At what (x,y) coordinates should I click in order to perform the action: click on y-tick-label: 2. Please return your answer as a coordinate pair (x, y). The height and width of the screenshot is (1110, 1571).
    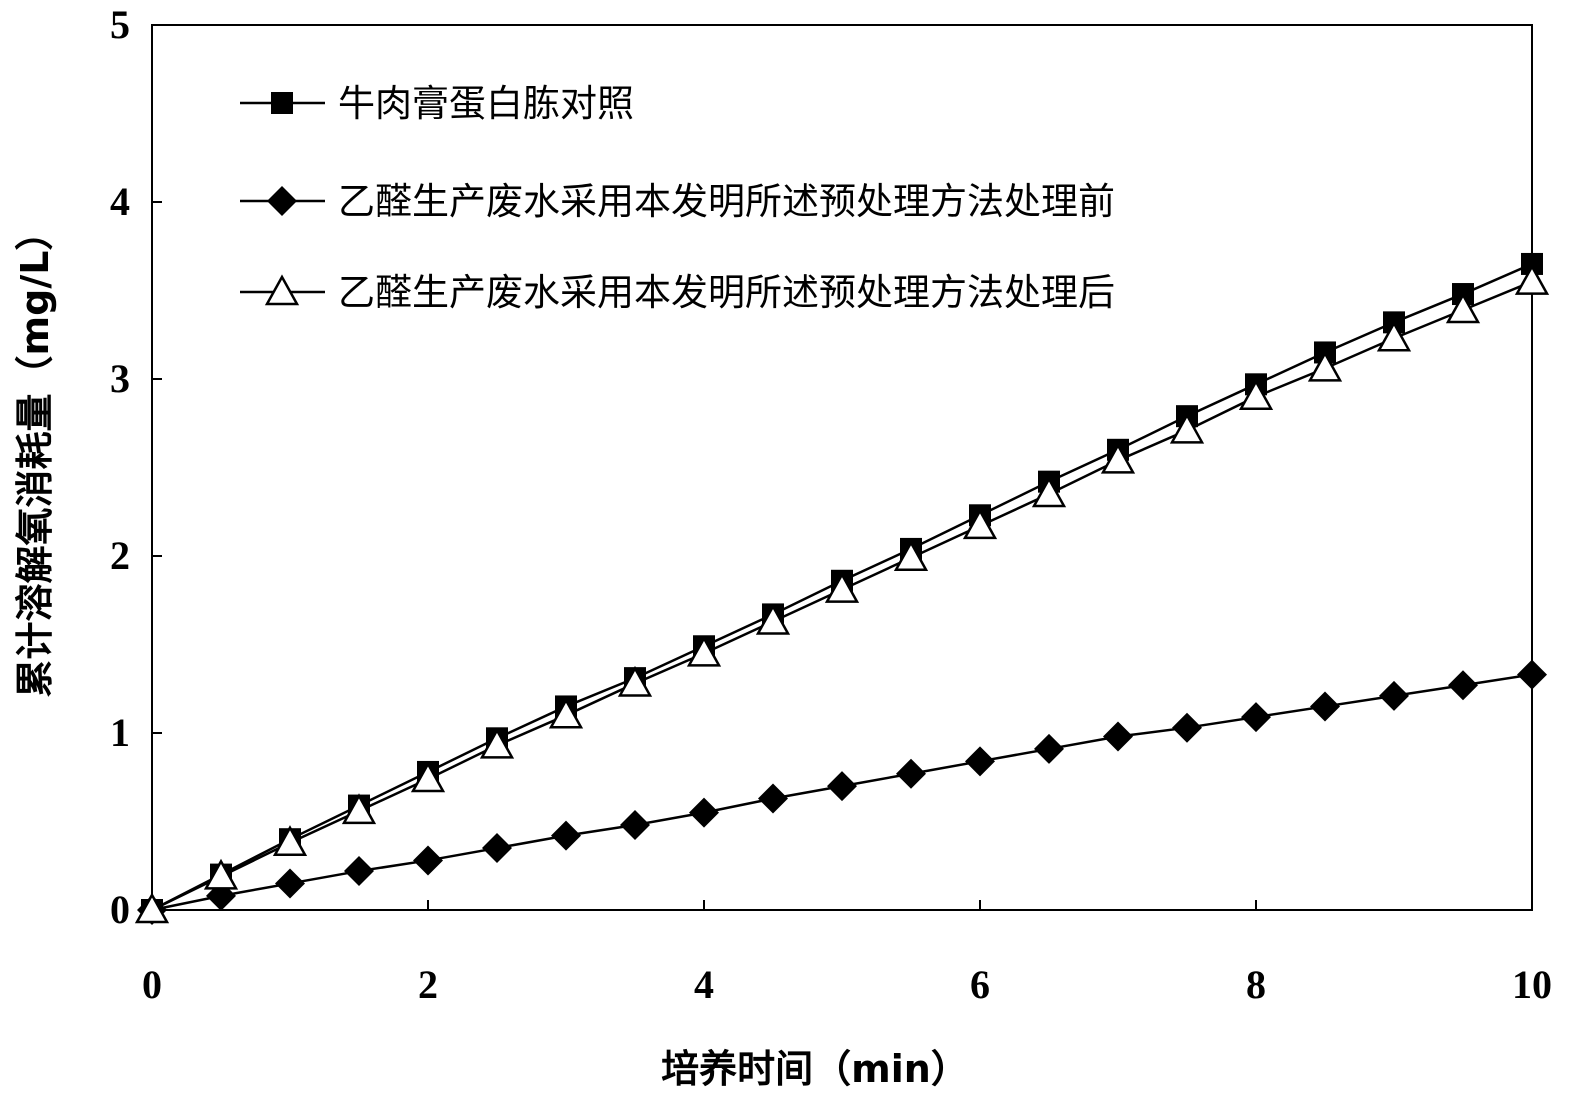
    Looking at the image, I should click on (120, 555).